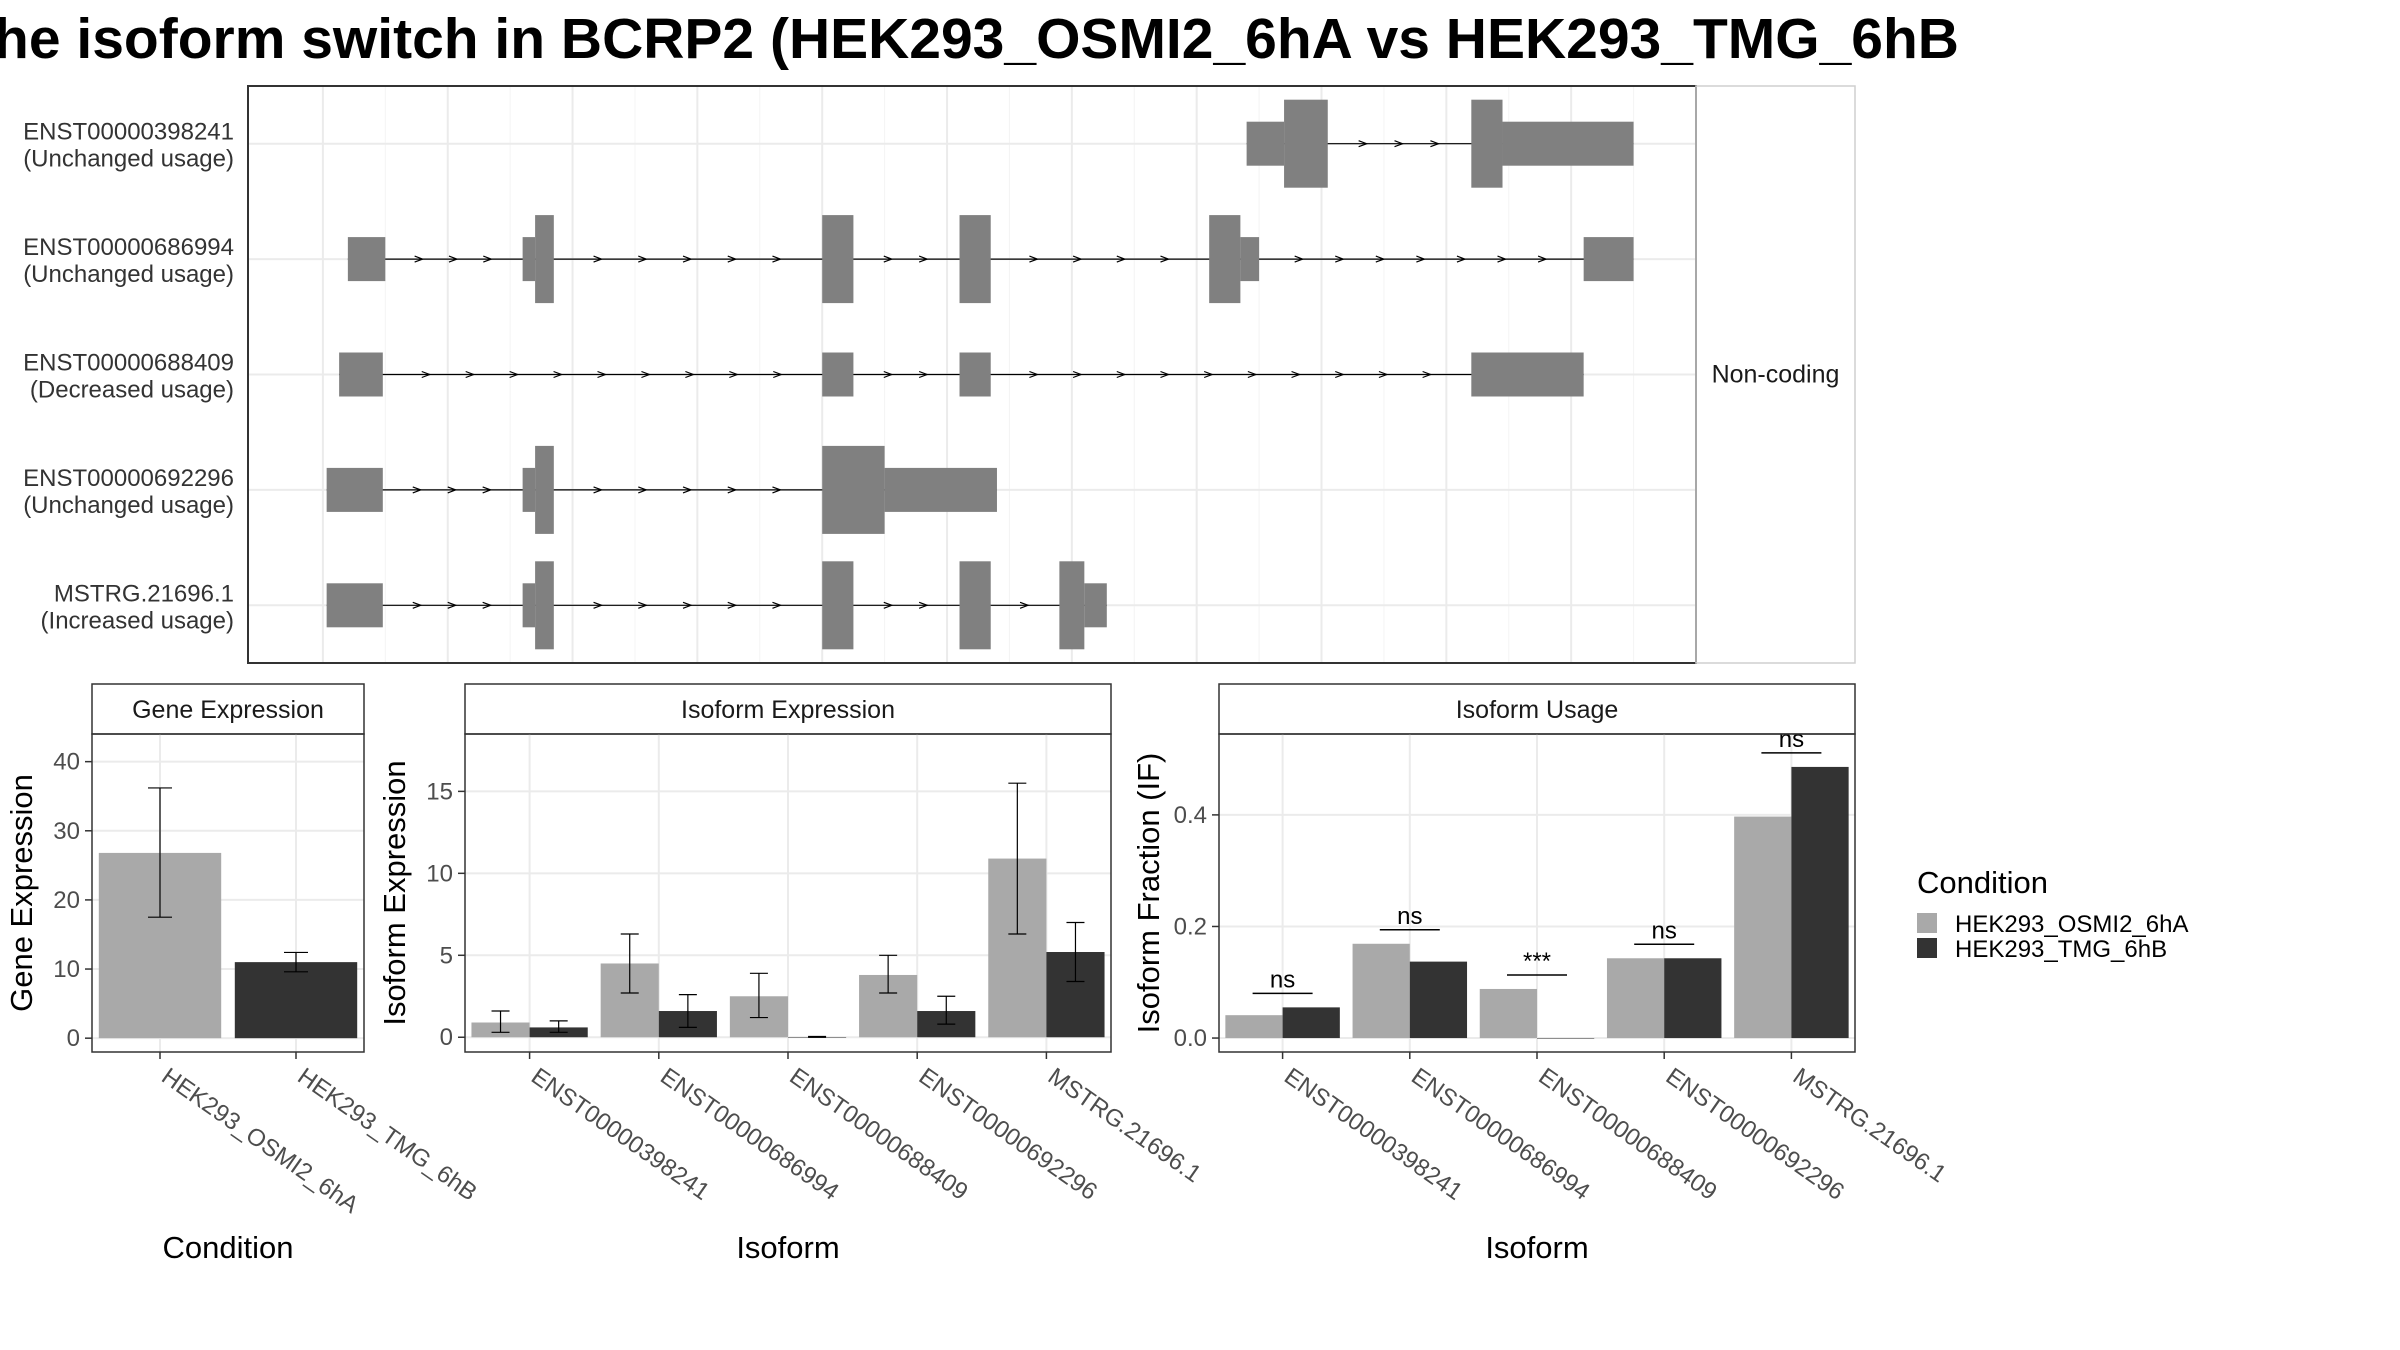 The image size is (2400, 1350). Describe the element at coordinates (228, 1247) in the screenshot. I see `x-axis-title: Condition` at that location.